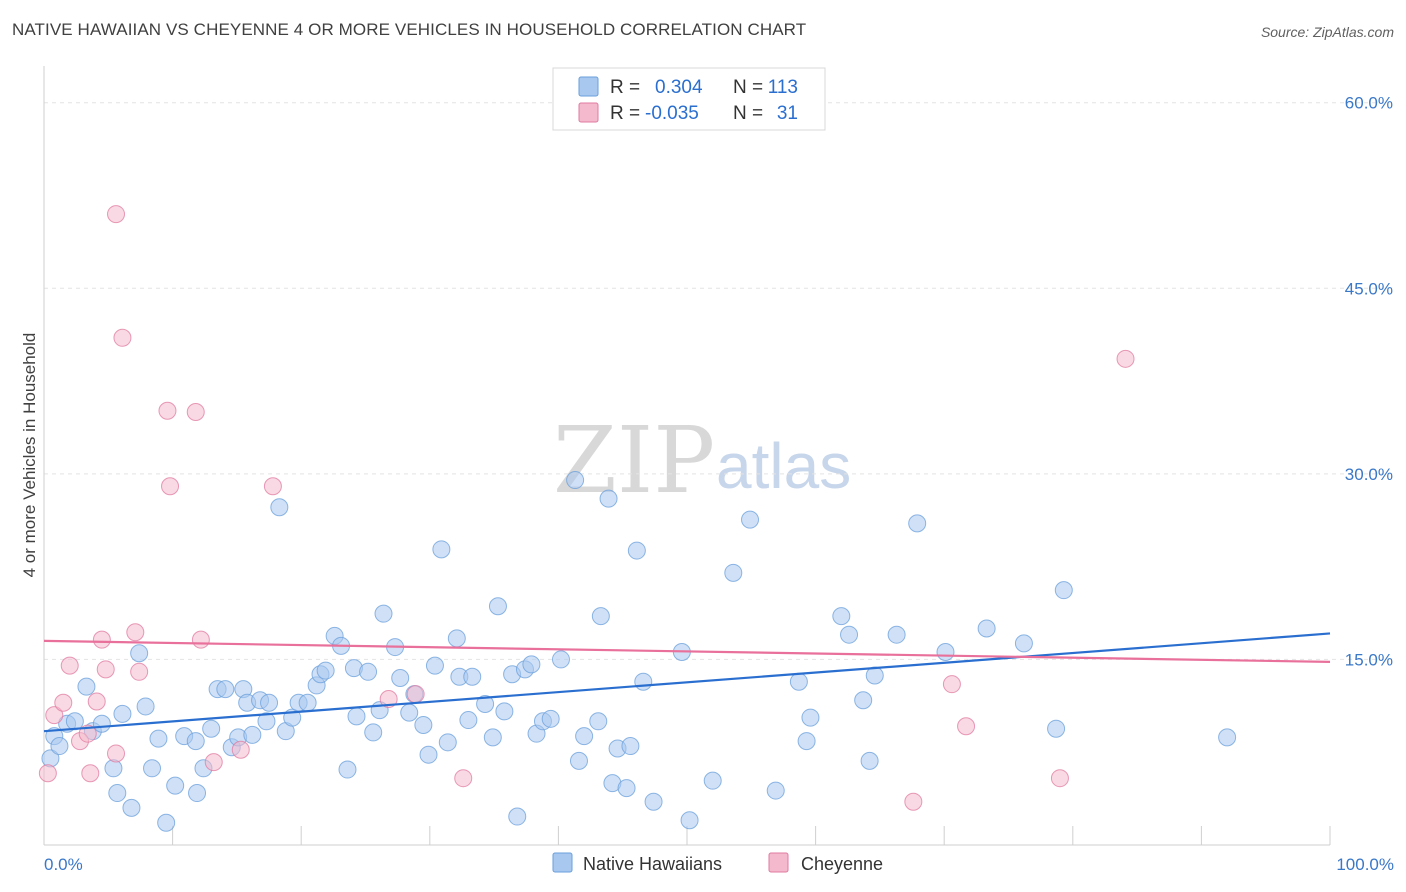 This screenshot has width=1406, height=892. What do you see at coordinates (625, 113) in the screenshot?
I see `legend-r-label-1: R =` at bounding box center [625, 113].